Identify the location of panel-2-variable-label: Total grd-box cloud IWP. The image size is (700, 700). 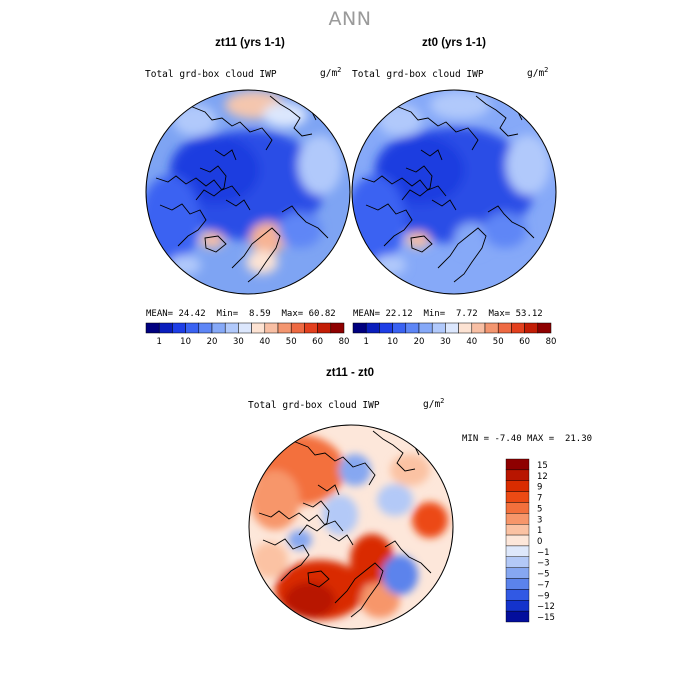
(418, 74).